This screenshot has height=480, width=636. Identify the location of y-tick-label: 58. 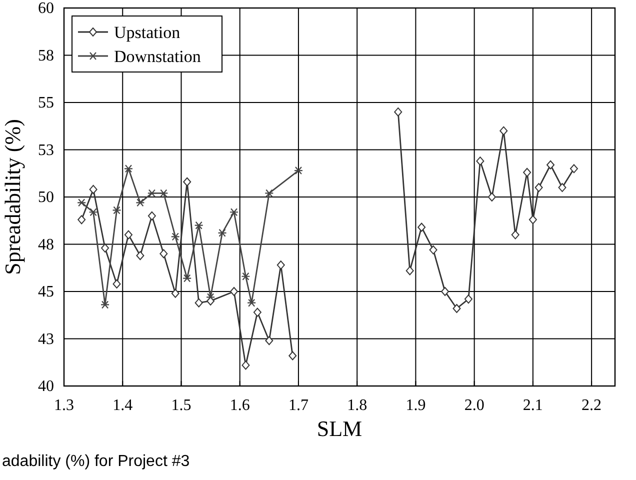
(46, 55).